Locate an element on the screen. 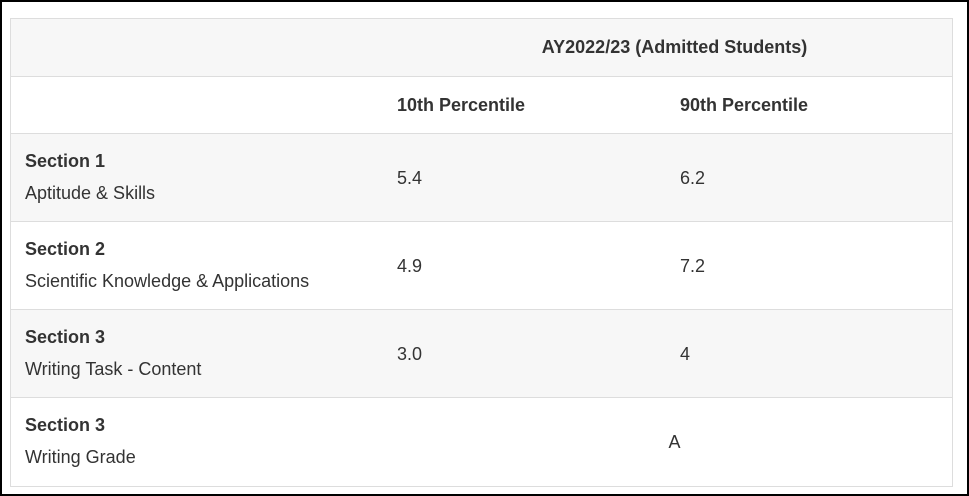  cell-value: 4.9 is located at coordinates (410, 266).